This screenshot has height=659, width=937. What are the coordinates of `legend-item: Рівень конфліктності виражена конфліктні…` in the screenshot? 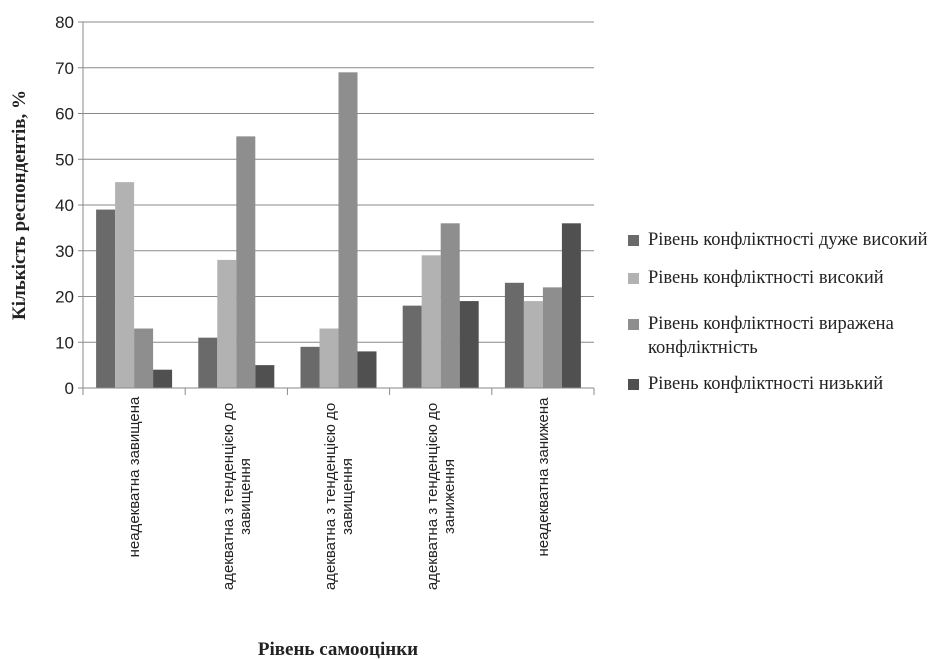 It's located at (782, 336).